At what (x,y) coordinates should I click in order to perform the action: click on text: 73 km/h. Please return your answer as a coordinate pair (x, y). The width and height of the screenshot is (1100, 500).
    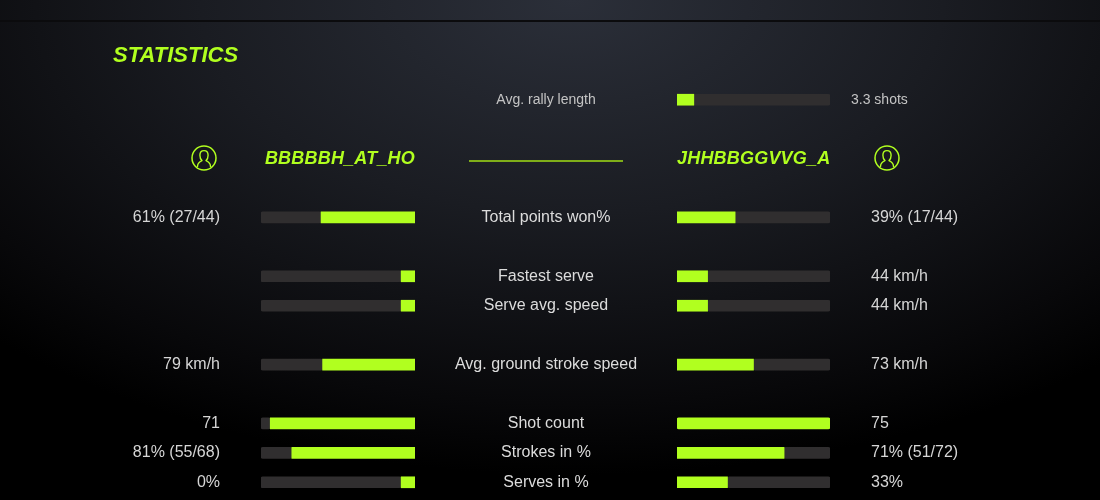
    Looking at the image, I should click on (899, 363).